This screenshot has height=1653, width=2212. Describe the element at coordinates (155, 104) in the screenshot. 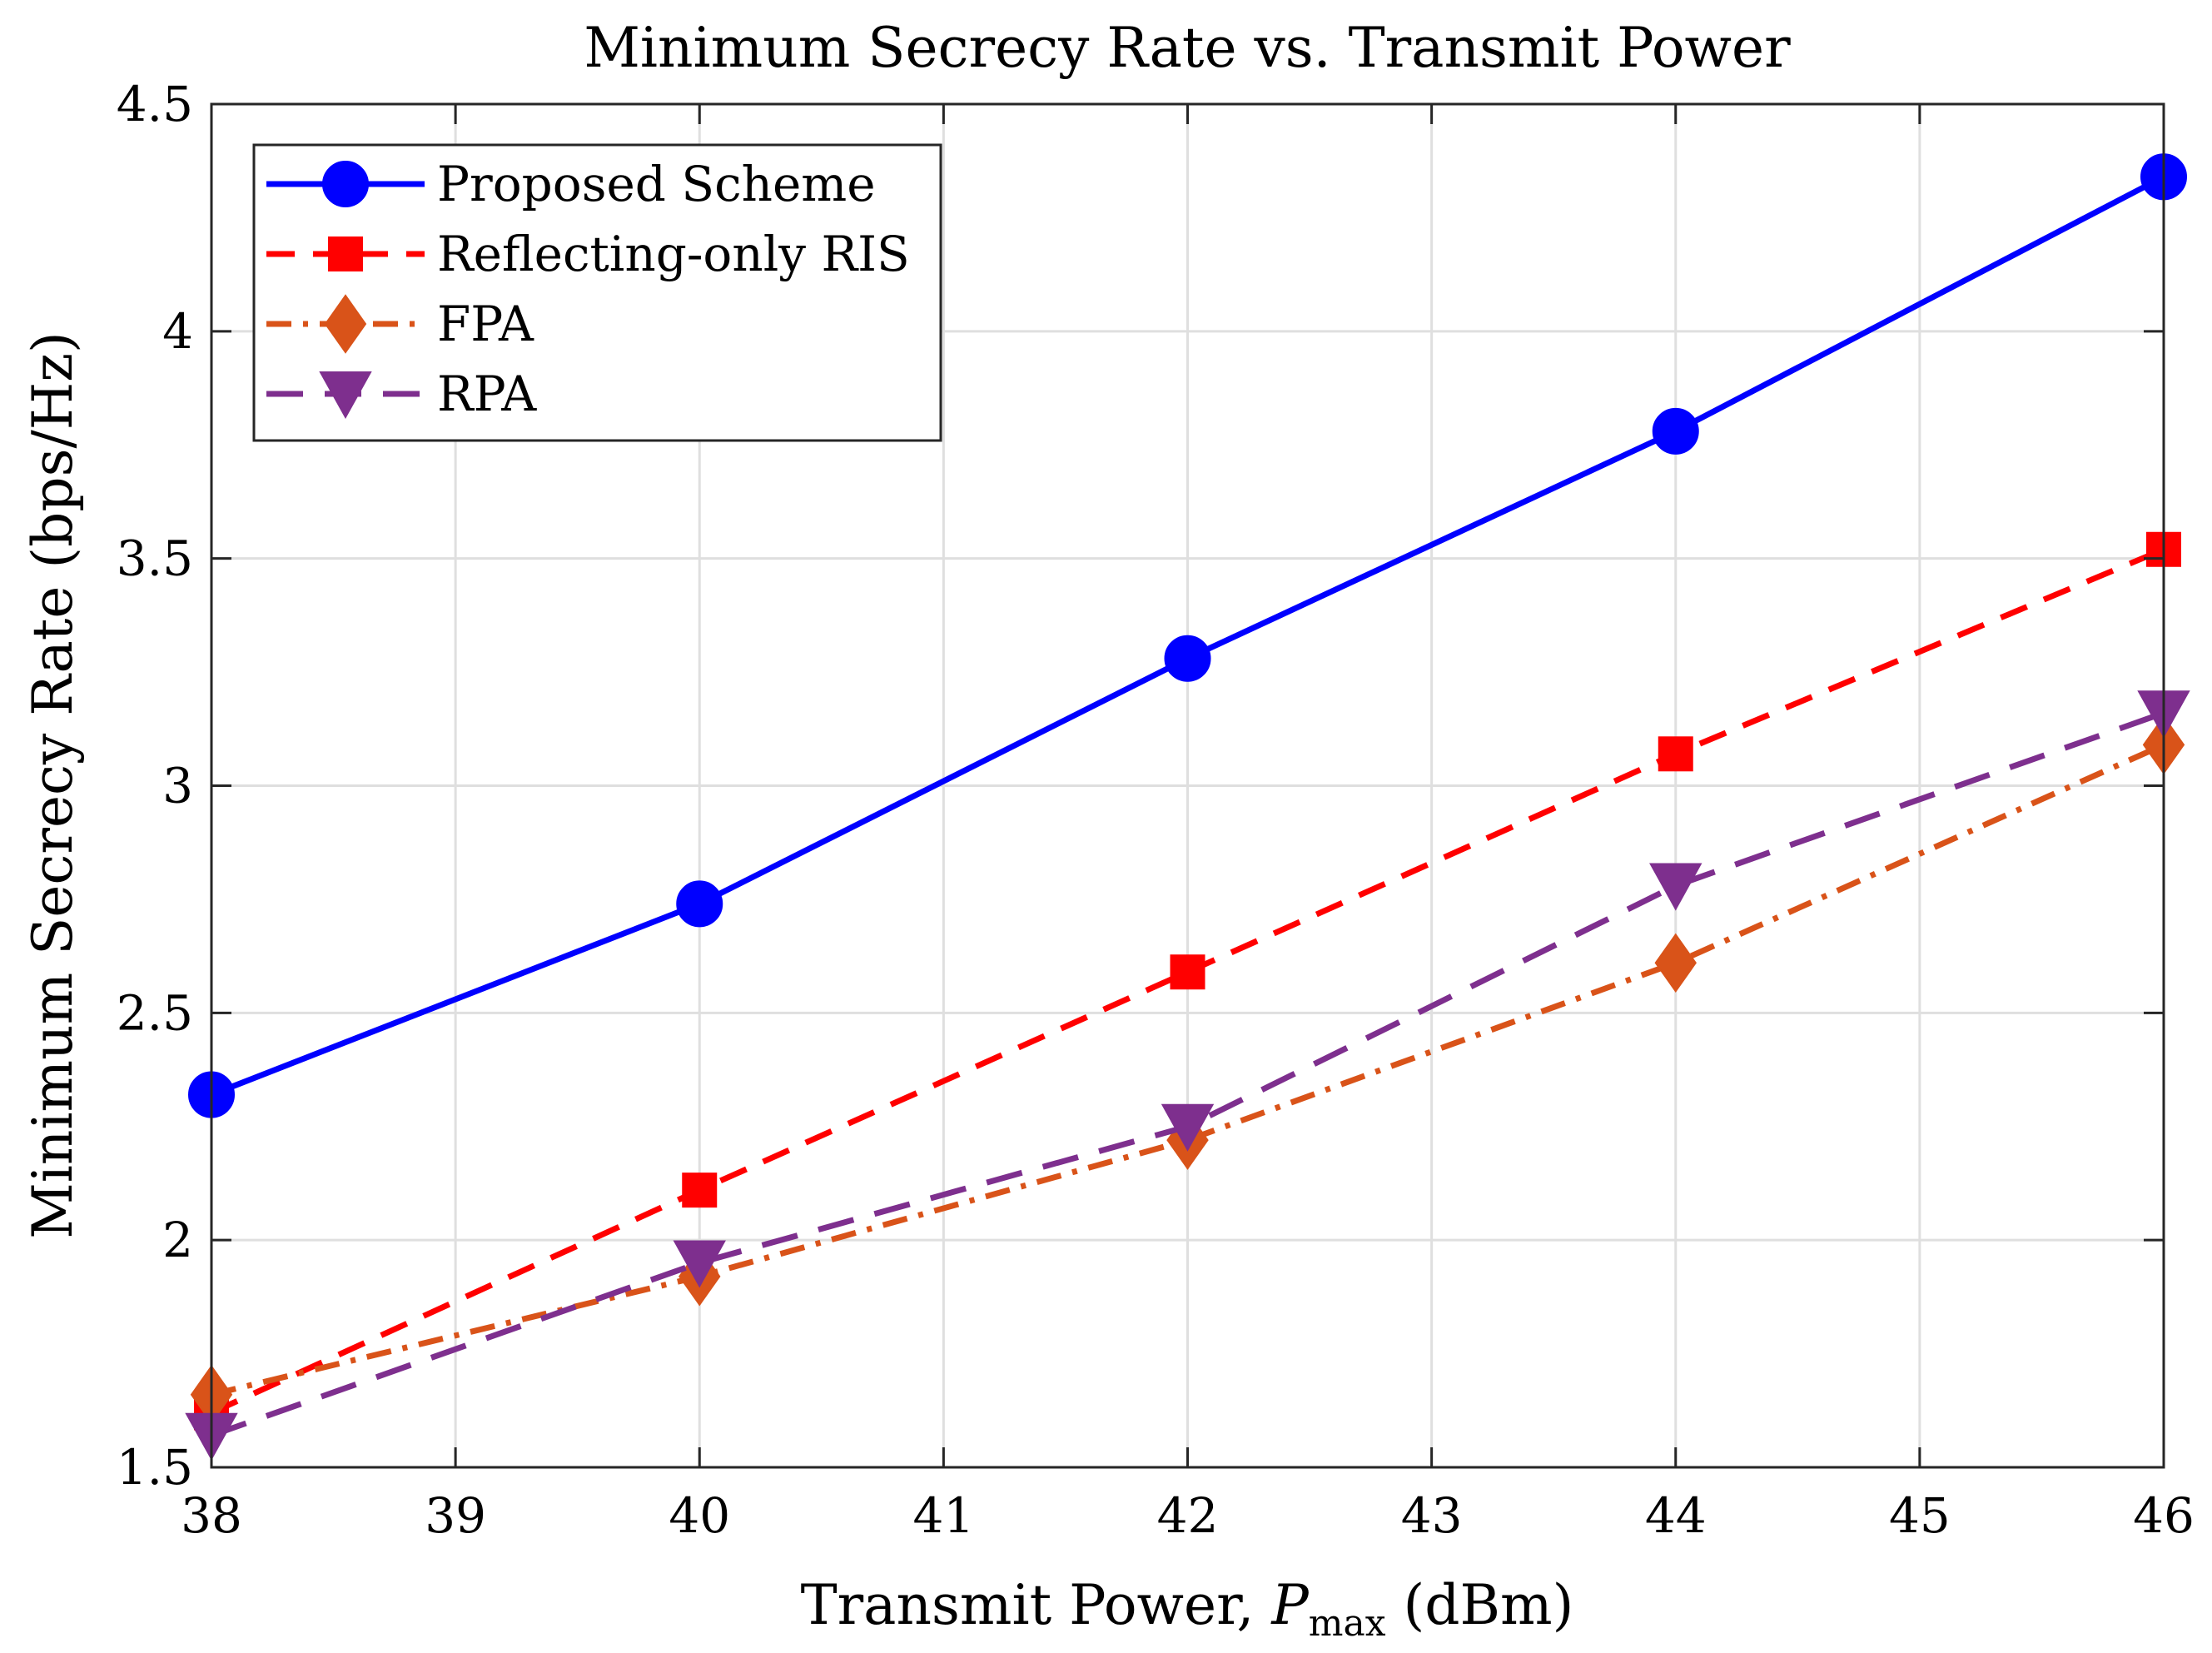

I see `y-tick-label: 4.5` at that location.